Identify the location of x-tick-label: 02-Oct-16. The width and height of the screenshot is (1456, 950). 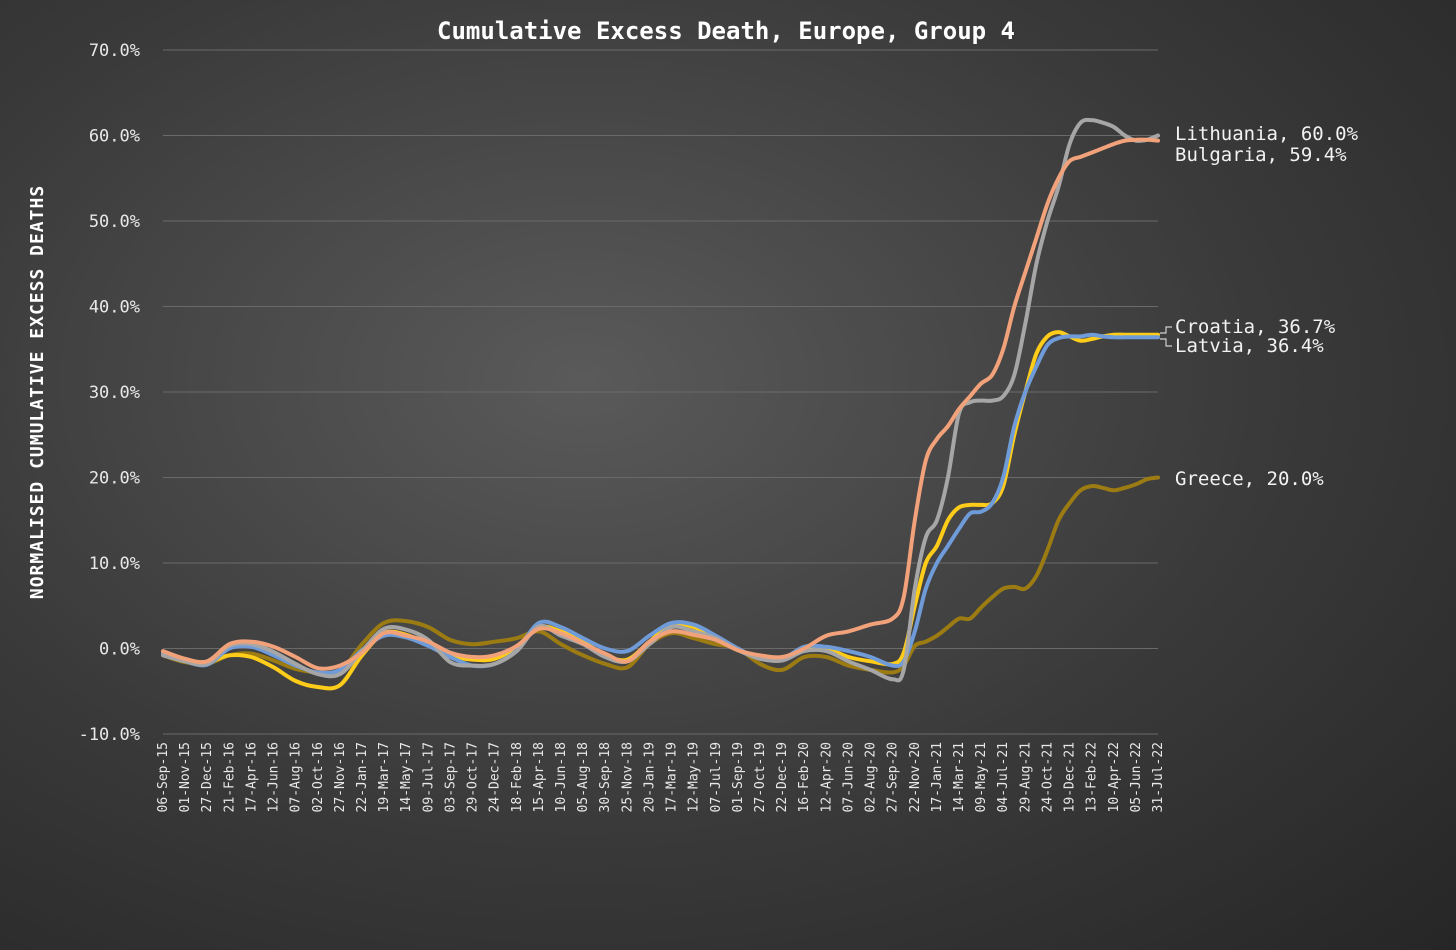
(318, 777).